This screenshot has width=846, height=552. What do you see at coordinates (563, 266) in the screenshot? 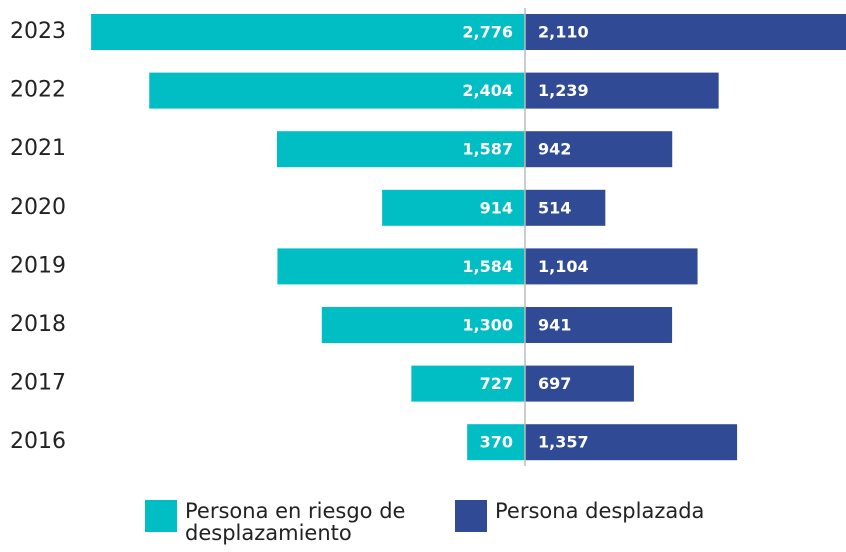
I see `data-label: 1,104` at bounding box center [563, 266].